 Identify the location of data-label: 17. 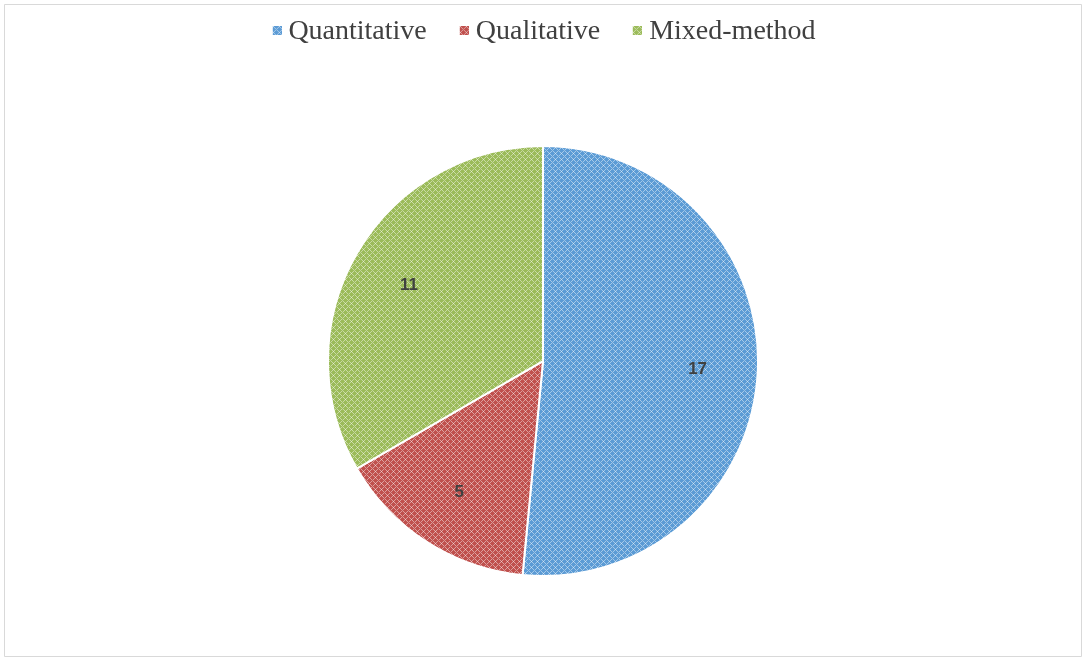
(698, 369).